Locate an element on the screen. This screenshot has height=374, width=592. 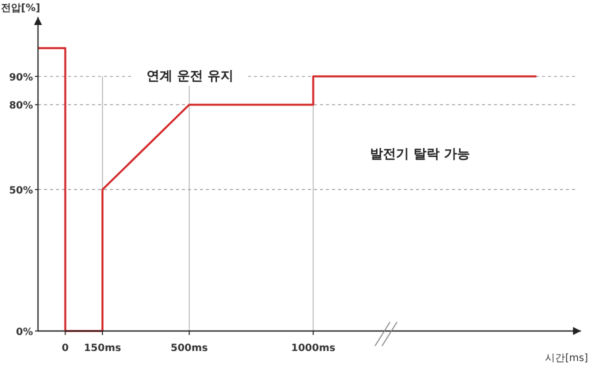
y-tick-label: 80% is located at coordinates (21, 106).